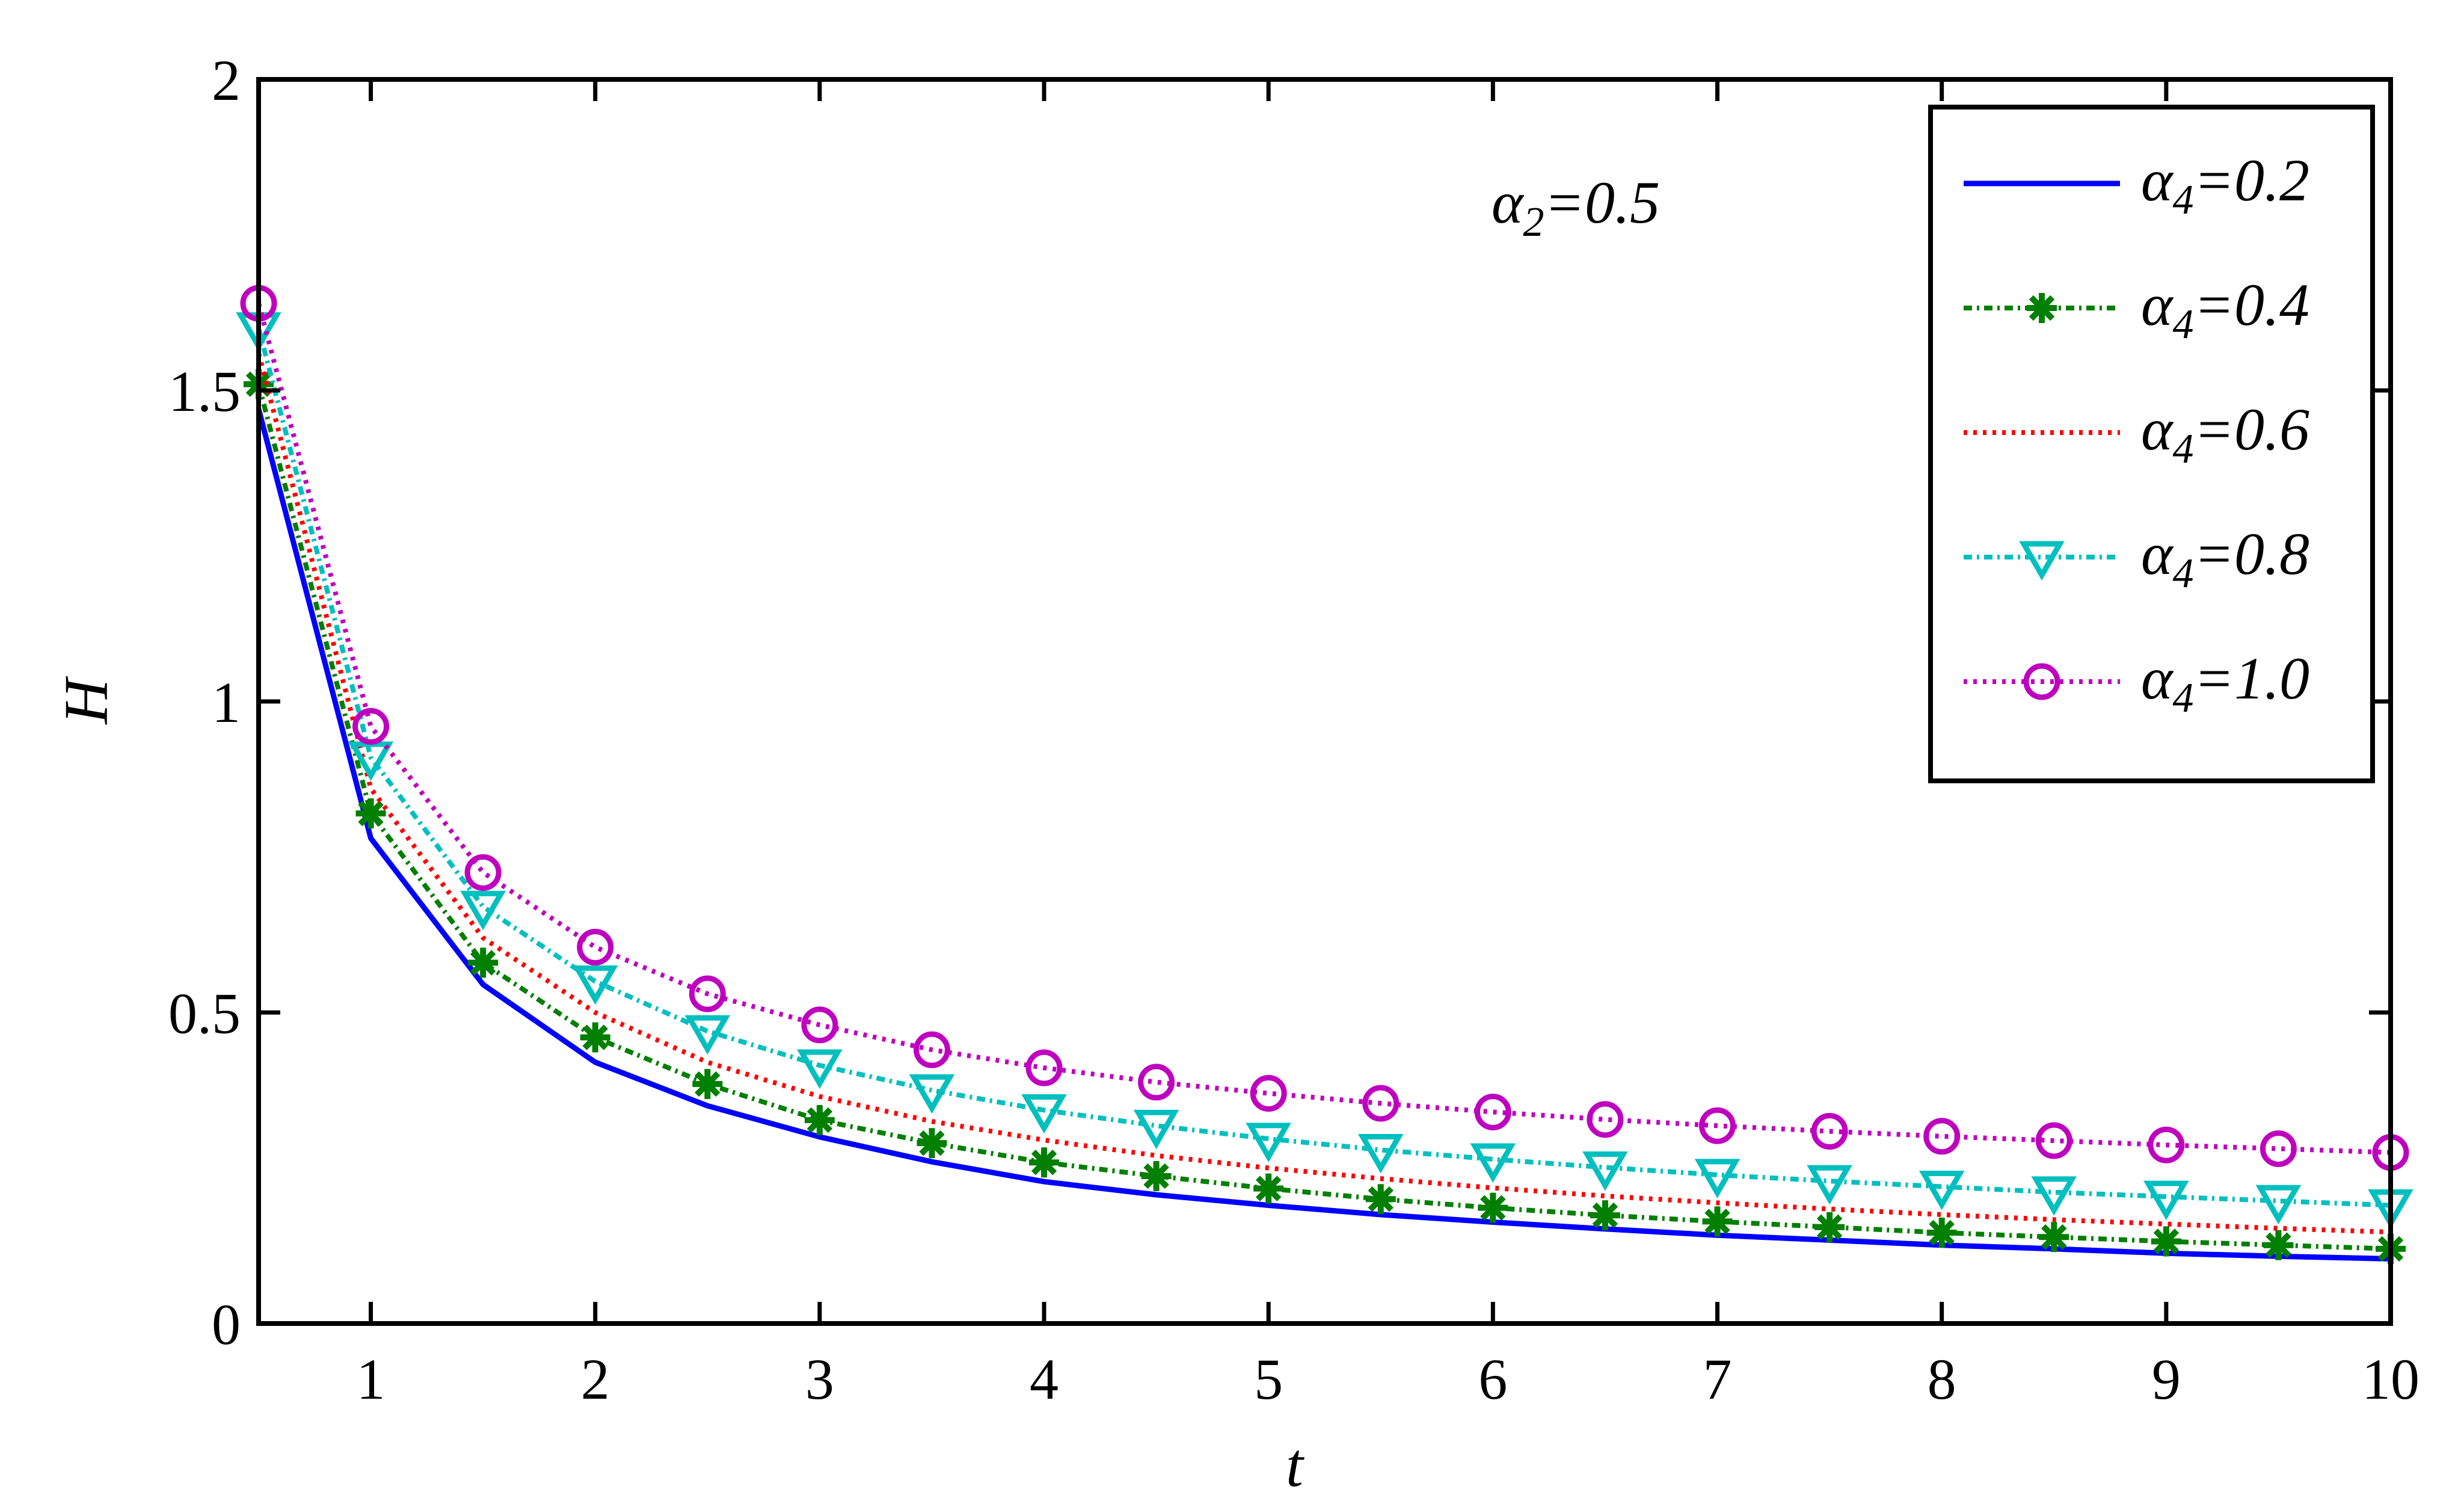  What do you see at coordinates (2390, 1379) in the screenshot?
I see `x-tick-label: 10` at bounding box center [2390, 1379].